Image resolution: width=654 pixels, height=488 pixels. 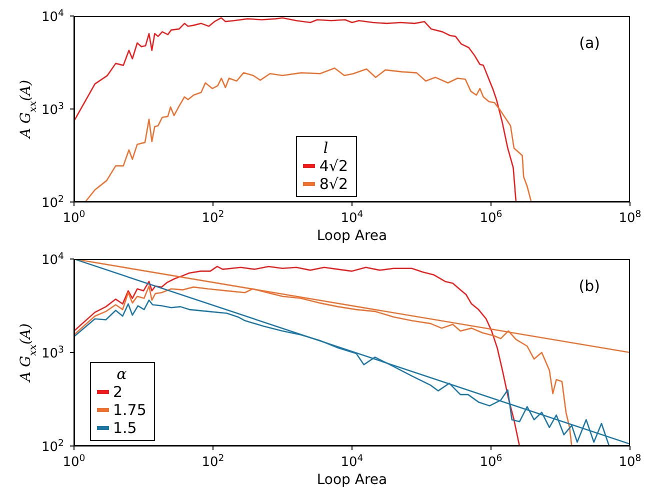 I want to click on legend-label: 4√2, so click(x=333, y=166).